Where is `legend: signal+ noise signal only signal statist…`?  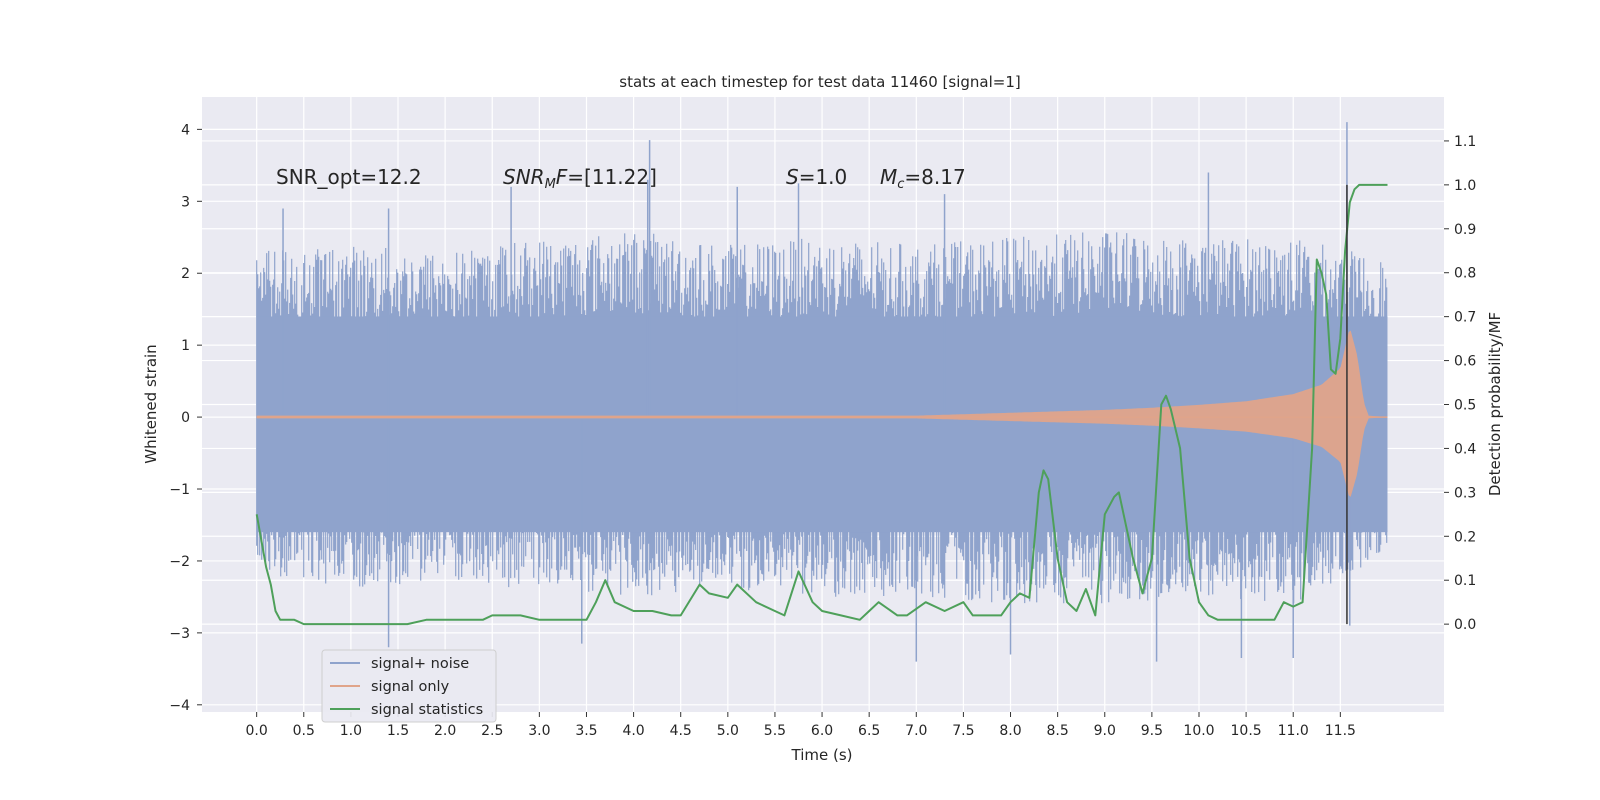 legend: signal+ noise signal only signal statist… is located at coordinates (409, 686).